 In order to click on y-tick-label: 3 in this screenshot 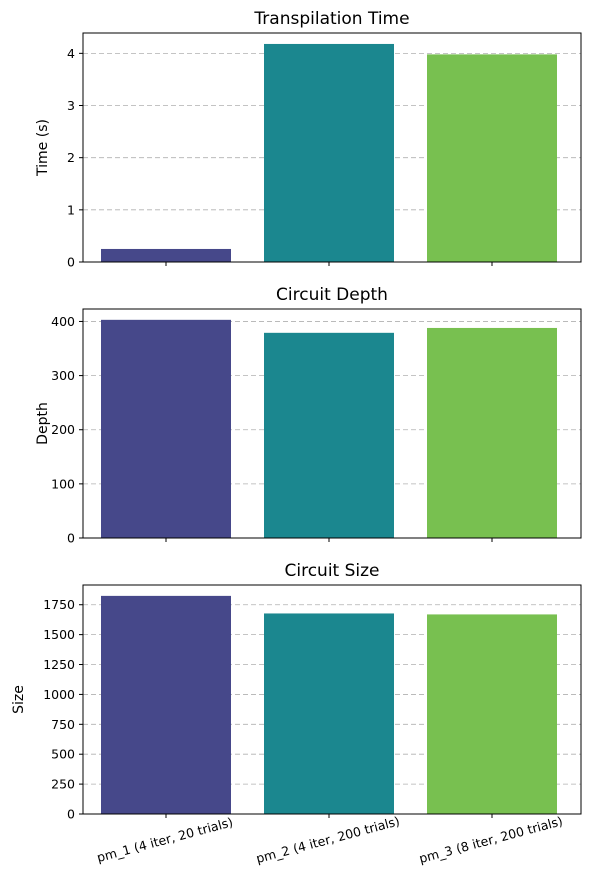, I will do `click(71, 105)`.